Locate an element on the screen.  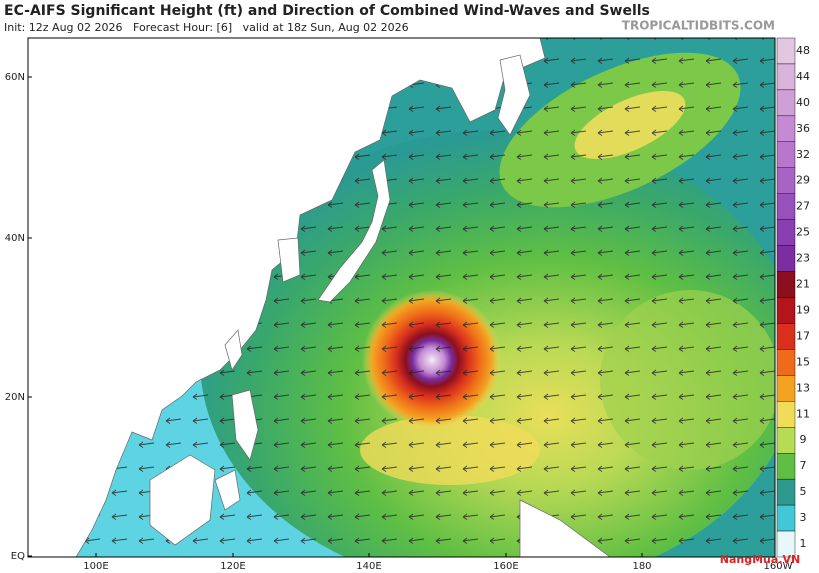
lon-label: 160W is located at coordinates (778, 566).